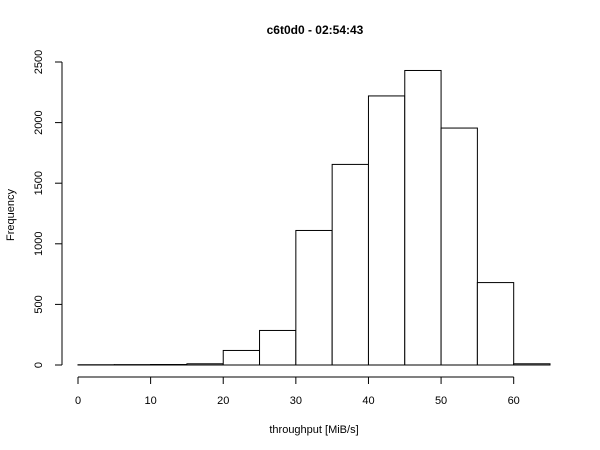  I want to click on x-tick-label: 20, so click(223, 401).